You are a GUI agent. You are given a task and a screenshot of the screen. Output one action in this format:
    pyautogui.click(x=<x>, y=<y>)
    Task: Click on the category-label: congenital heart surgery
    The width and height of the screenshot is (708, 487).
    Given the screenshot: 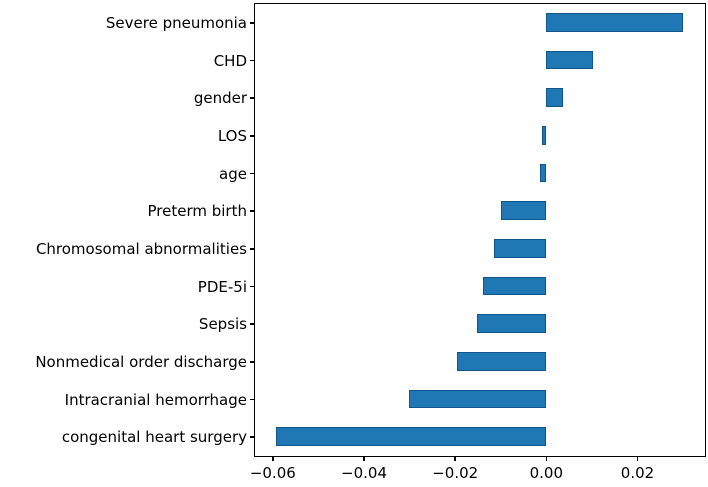 What is the action you would take?
    pyautogui.click(x=154, y=437)
    